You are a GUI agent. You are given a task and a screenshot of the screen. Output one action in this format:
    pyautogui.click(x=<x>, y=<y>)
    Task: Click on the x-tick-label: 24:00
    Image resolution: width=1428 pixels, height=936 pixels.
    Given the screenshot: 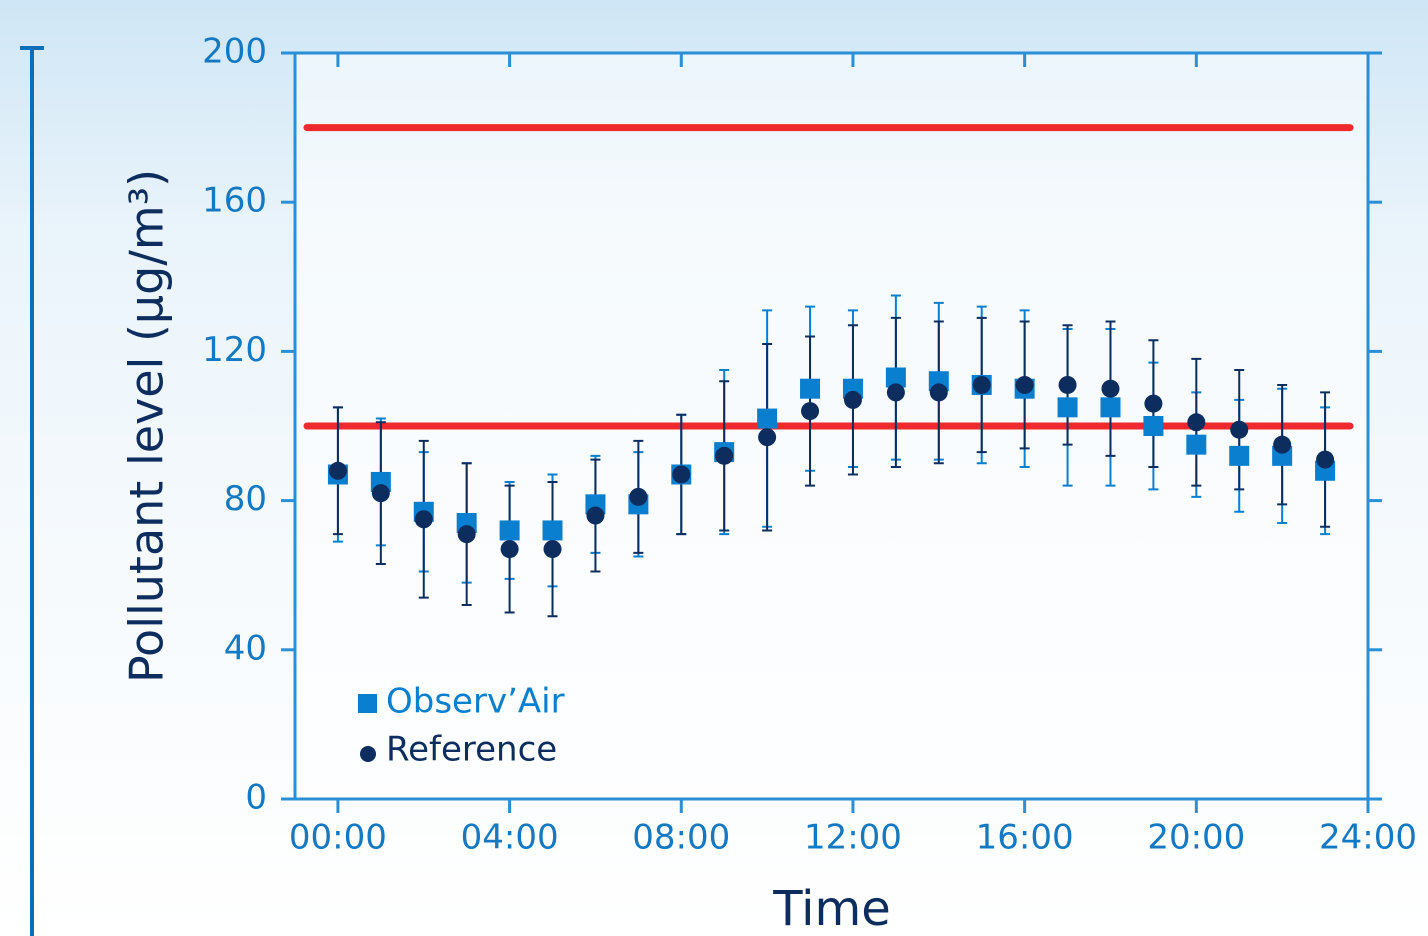 What is the action you would take?
    pyautogui.click(x=1368, y=838)
    